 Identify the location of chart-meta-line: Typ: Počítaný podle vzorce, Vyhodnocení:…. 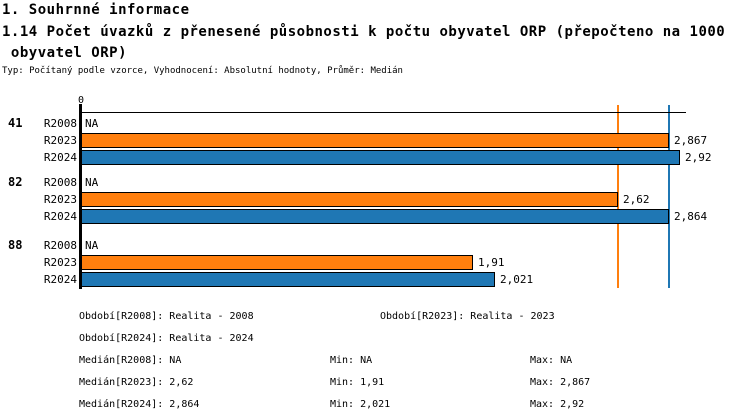
(202, 71).